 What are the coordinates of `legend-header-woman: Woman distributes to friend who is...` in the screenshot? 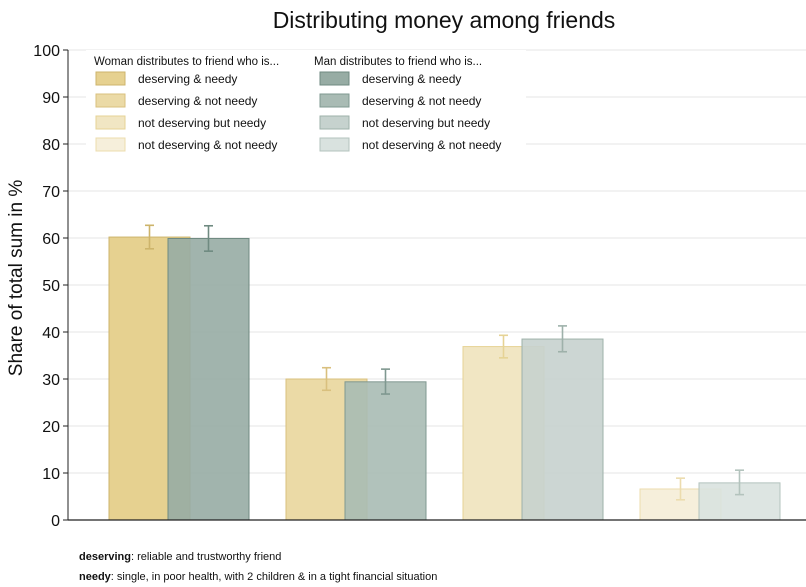 It's located at (186, 62).